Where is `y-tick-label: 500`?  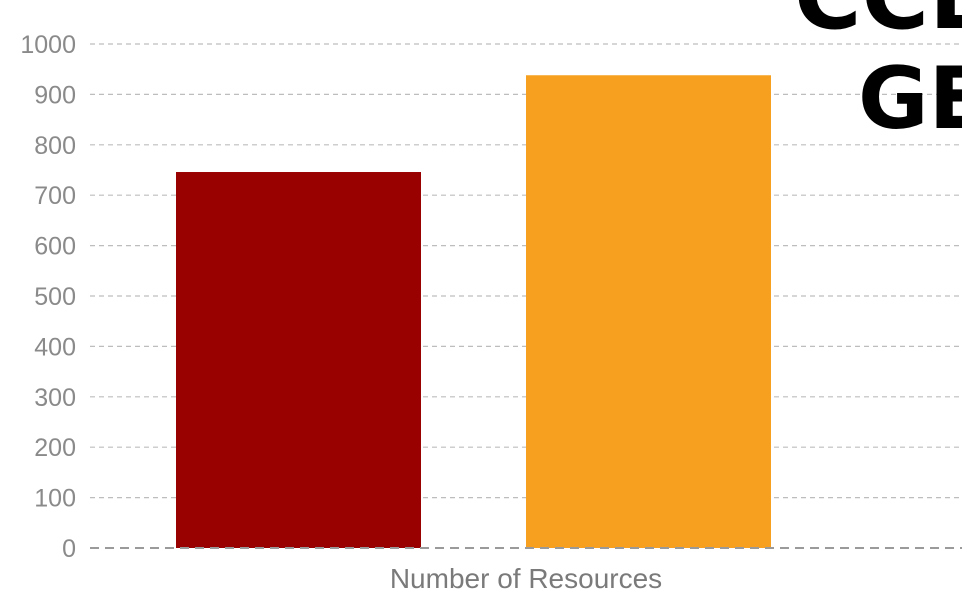 y-tick-label: 500 is located at coordinates (55, 297).